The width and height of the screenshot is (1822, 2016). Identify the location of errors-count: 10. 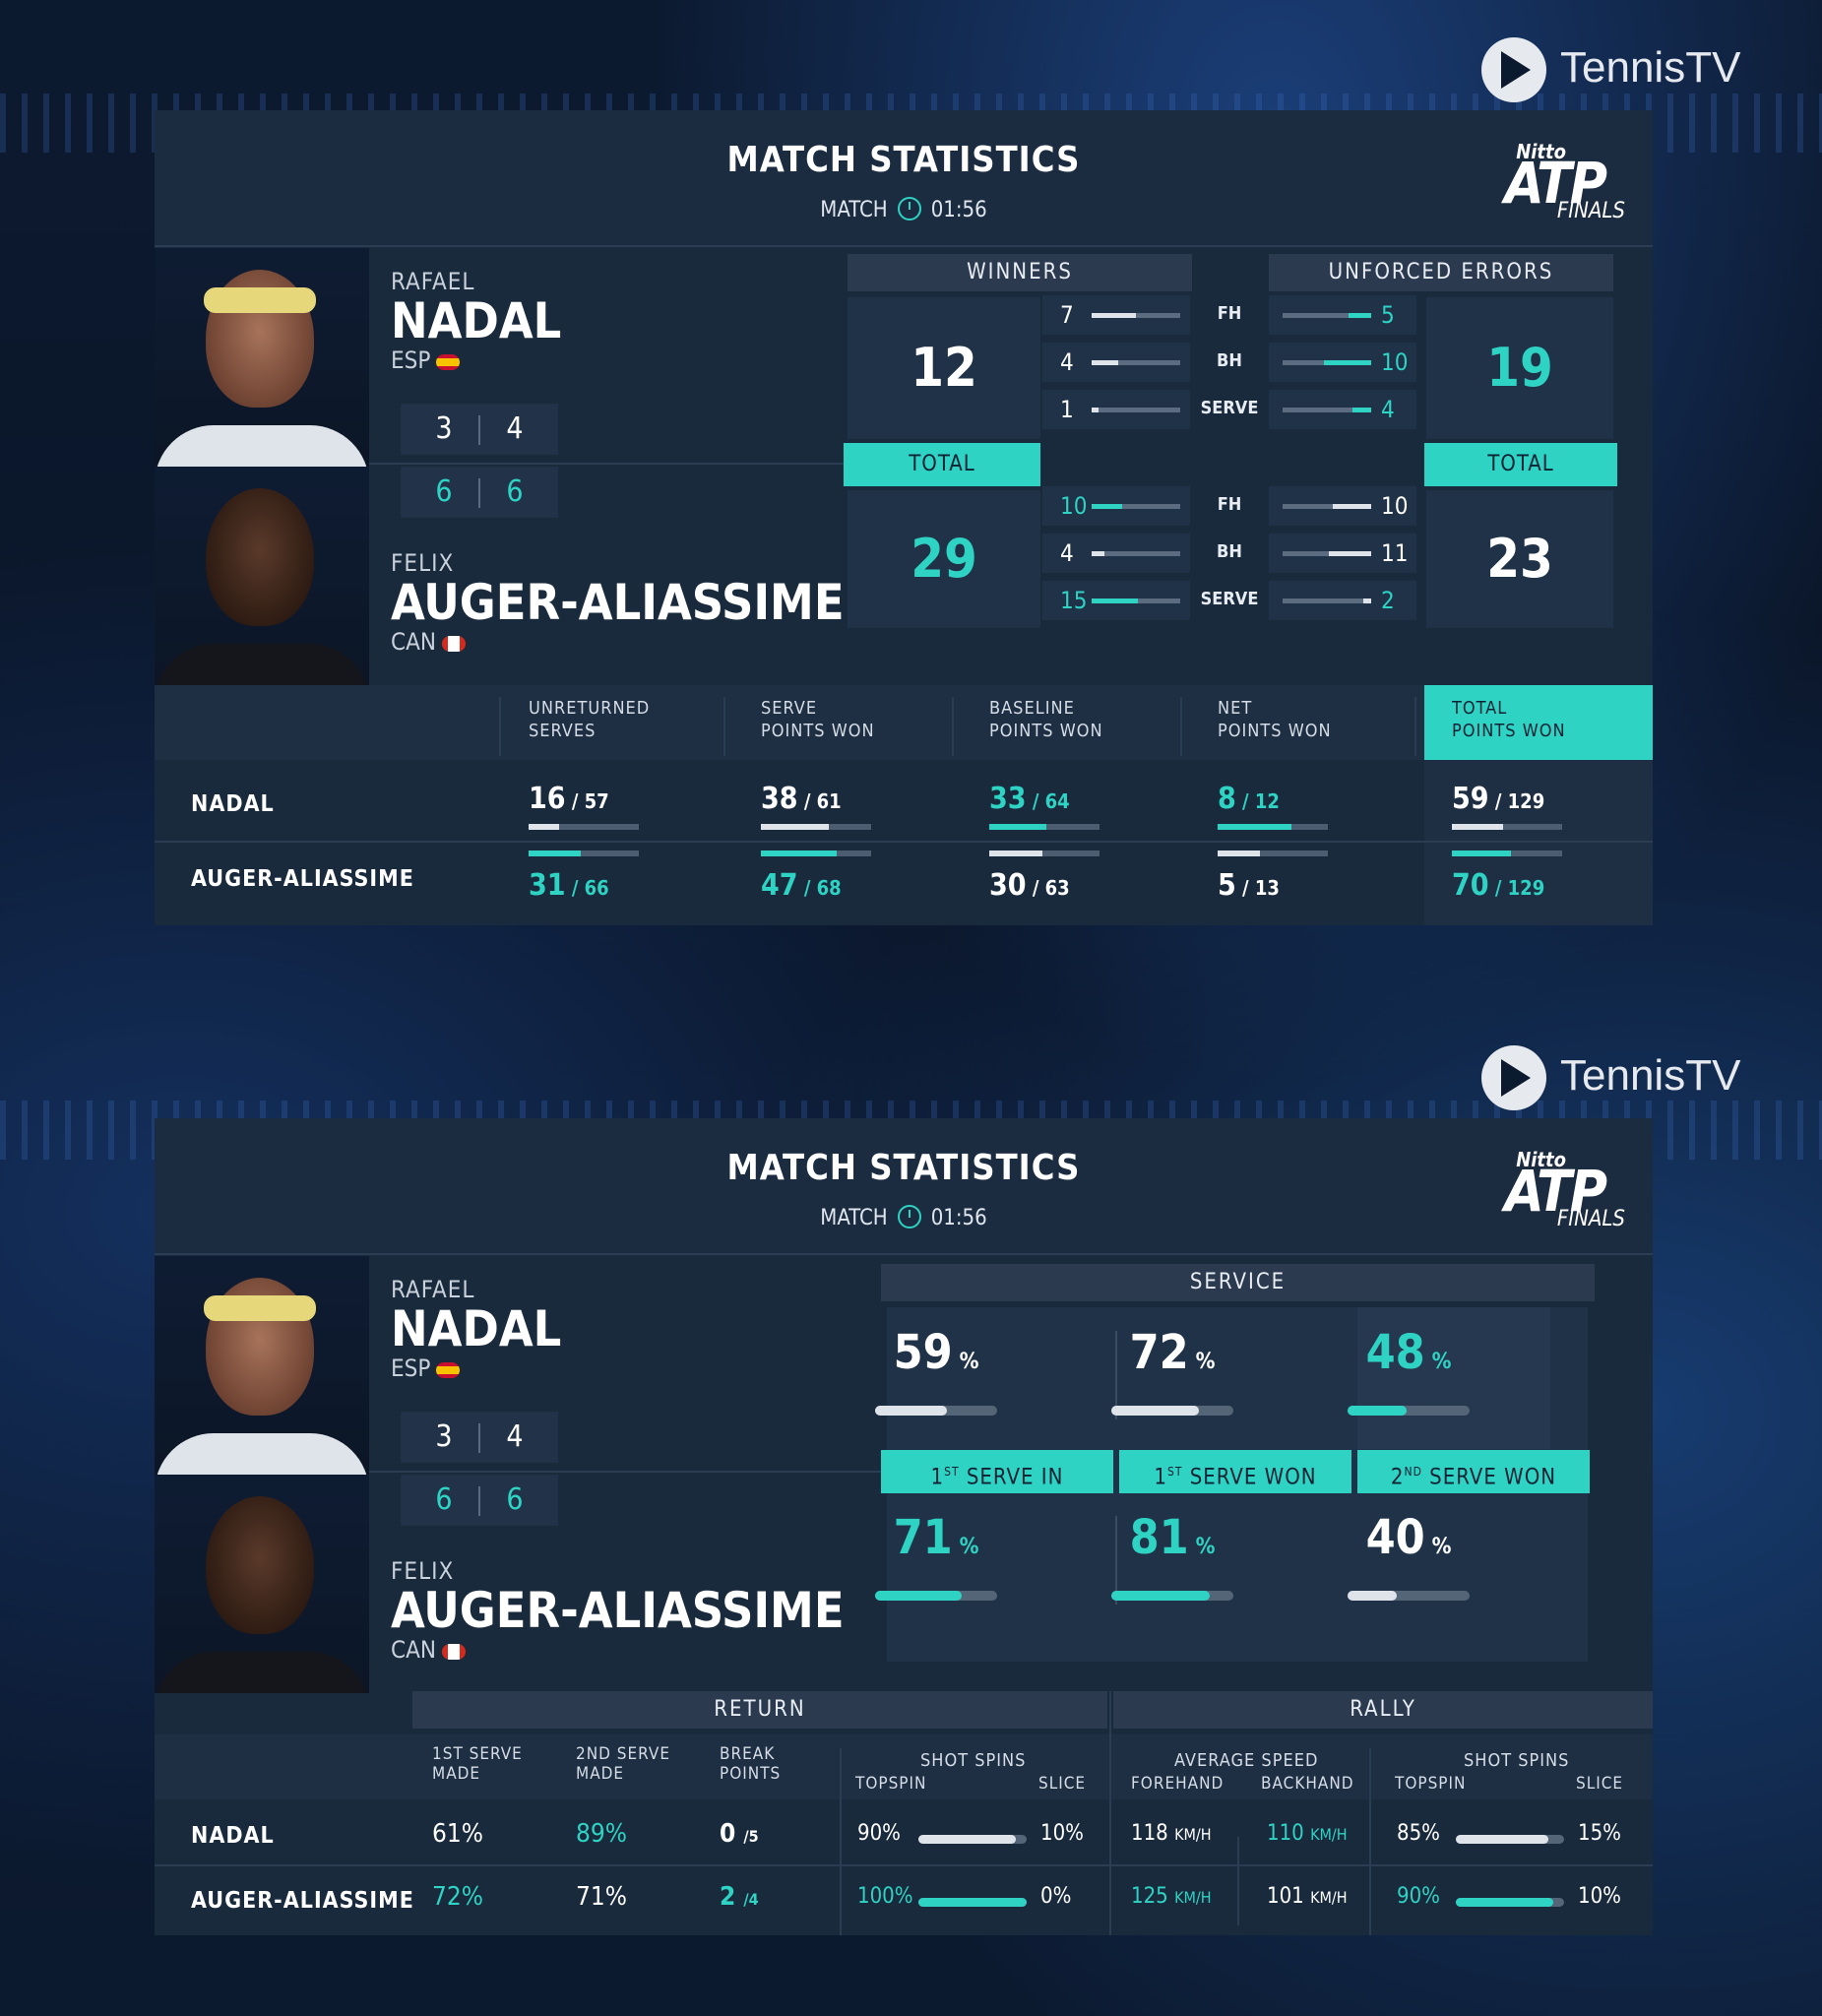
(1395, 362).